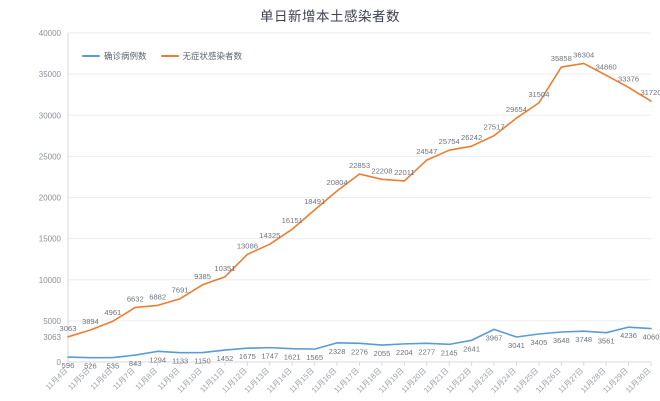 This screenshot has height=401, width=660. What do you see at coordinates (50, 74) in the screenshot?
I see `y-axis-tick-label: 35000` at bounding box center [50, 74].